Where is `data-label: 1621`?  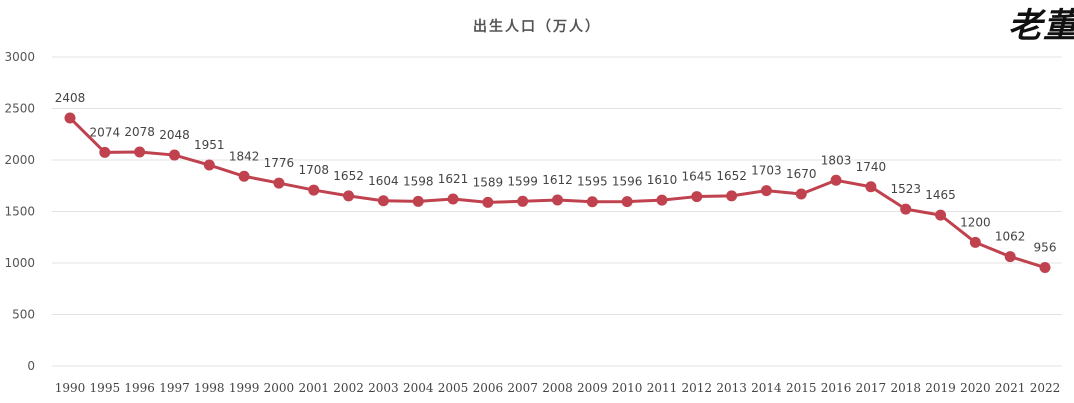 data-label: 1621 is located at coordinates (453, 179).